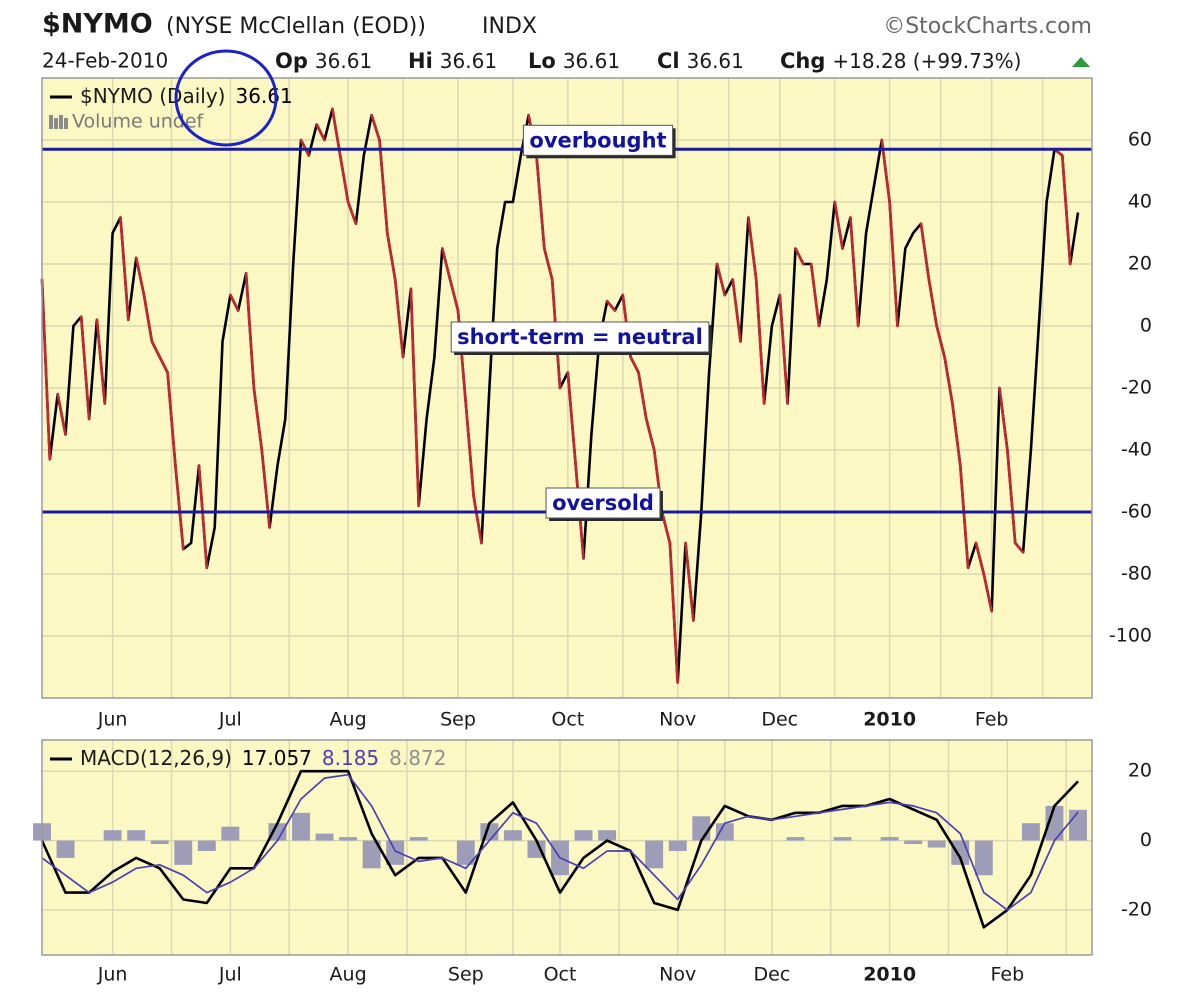 The width and height of the screenshot is (1200, 997). What do you see at coordinates (230, 720) in the screenshot?
I see `x-tick-label: Jul` at bounding box center [230, 720].